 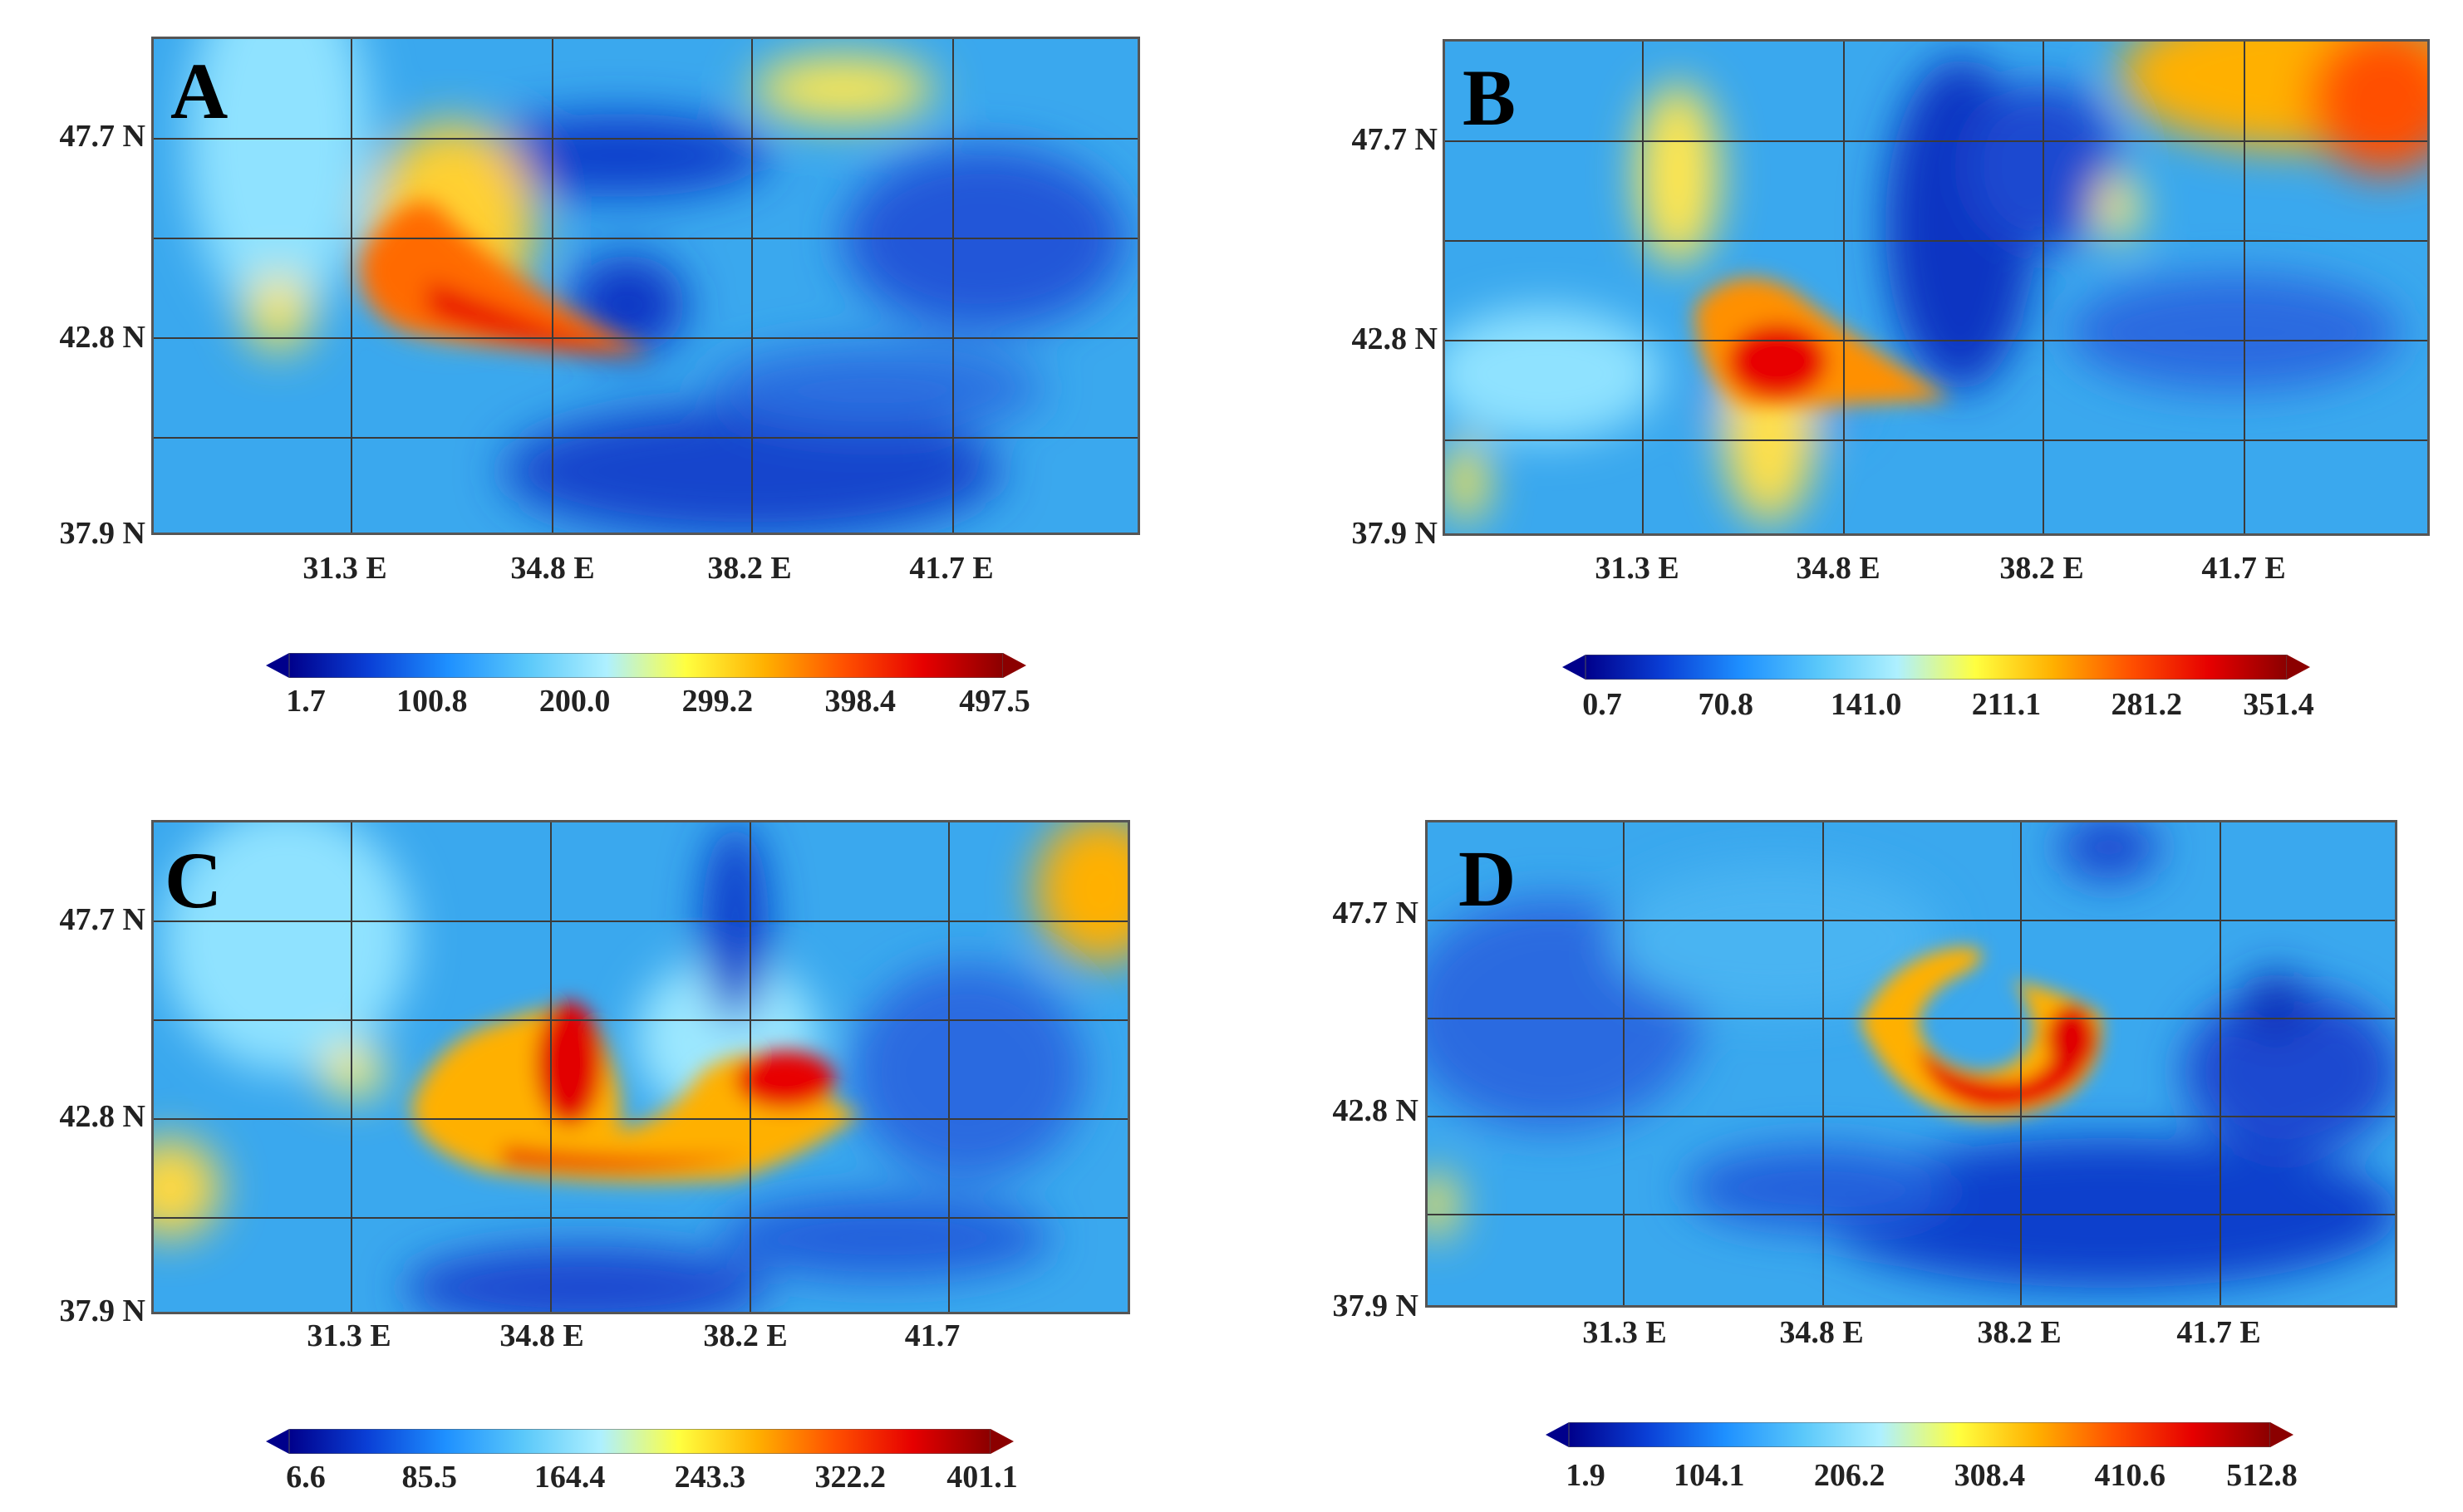 I want to click on colorbar-tick-label: 6.6, so click(x=306, y=1477).